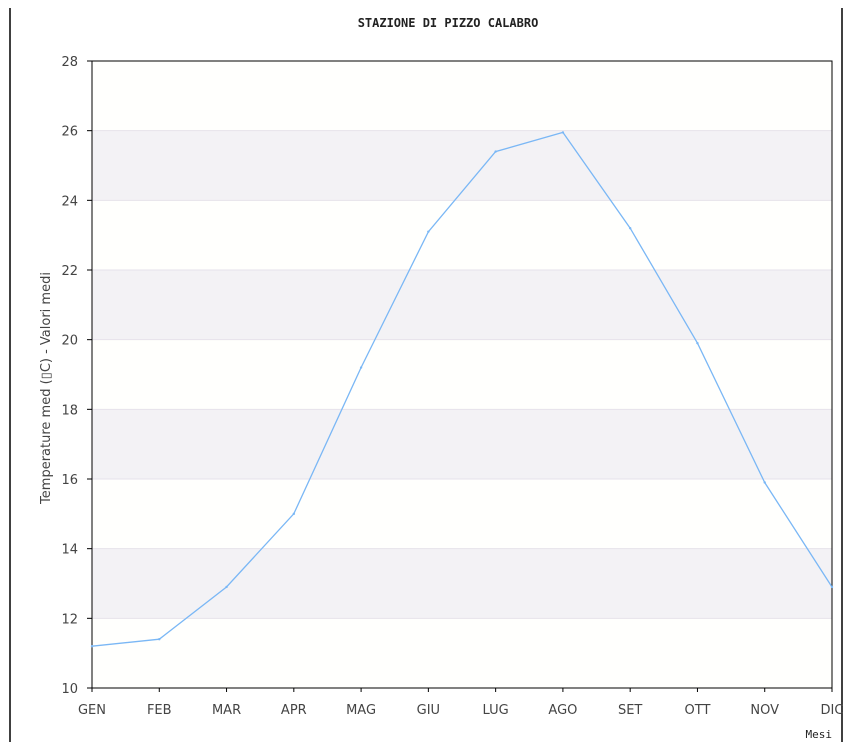 Image resolution: width=846 pixels, height=747 pixels. I want to click on x-tick-label: DIC, so click(832, 710).